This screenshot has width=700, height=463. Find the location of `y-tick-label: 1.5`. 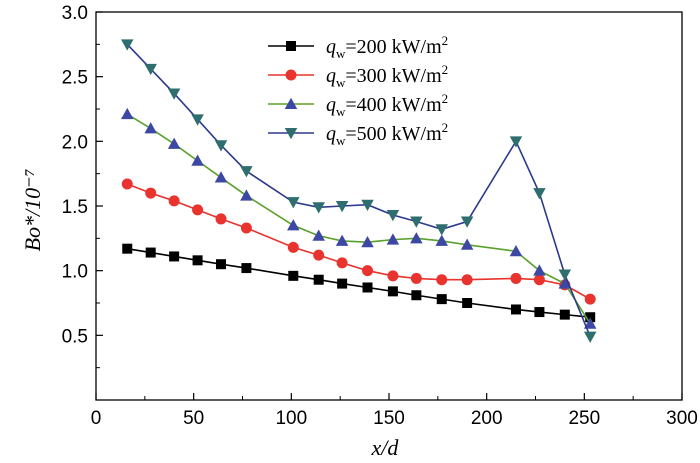

y-tick-label: 1.5 is located at coordinates (75, 207).